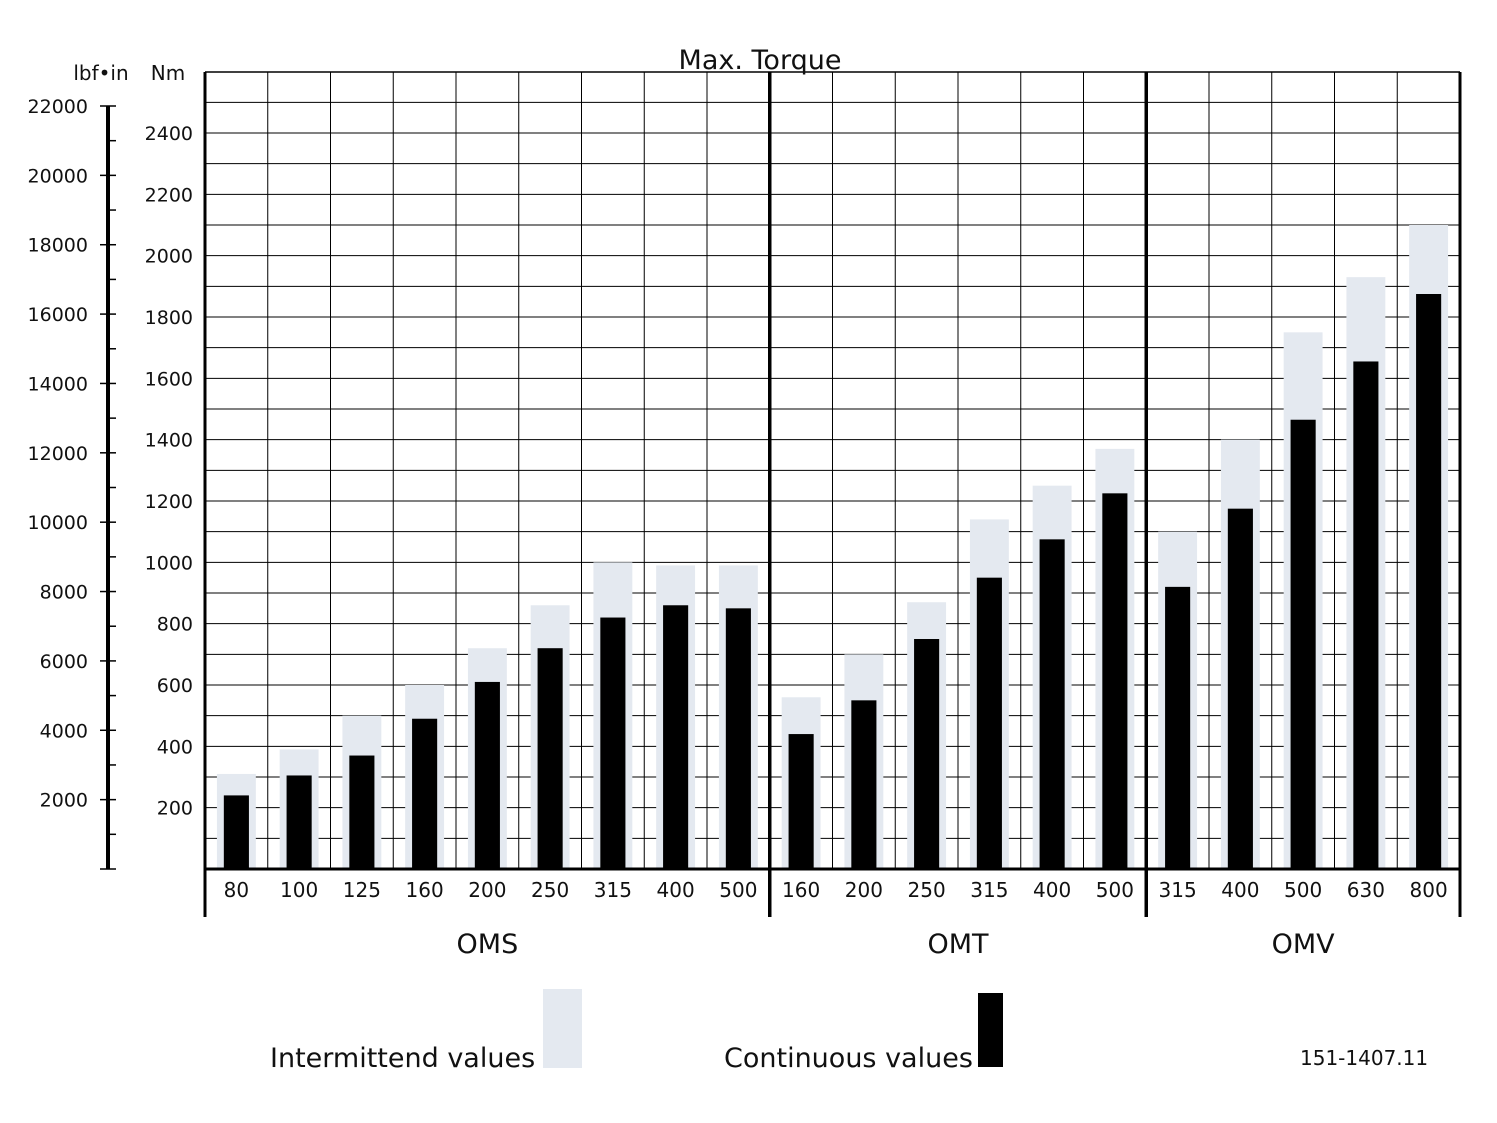 Image resolution: width=1497 pixels, height=1123 pixels. I want to click on lbf-tick-label: 4000, so click(64, 731).